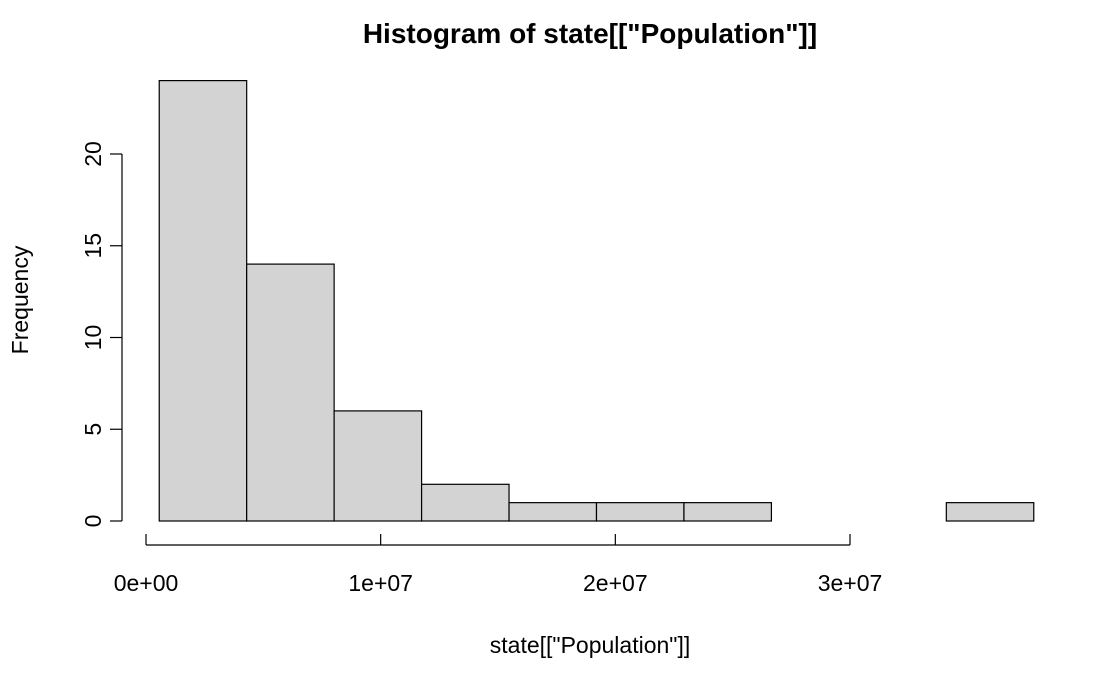  Describe the element at coordinates (615, 583) in the screenshot. I see `x-tick-label-2e+07: 2e+07` at that location.